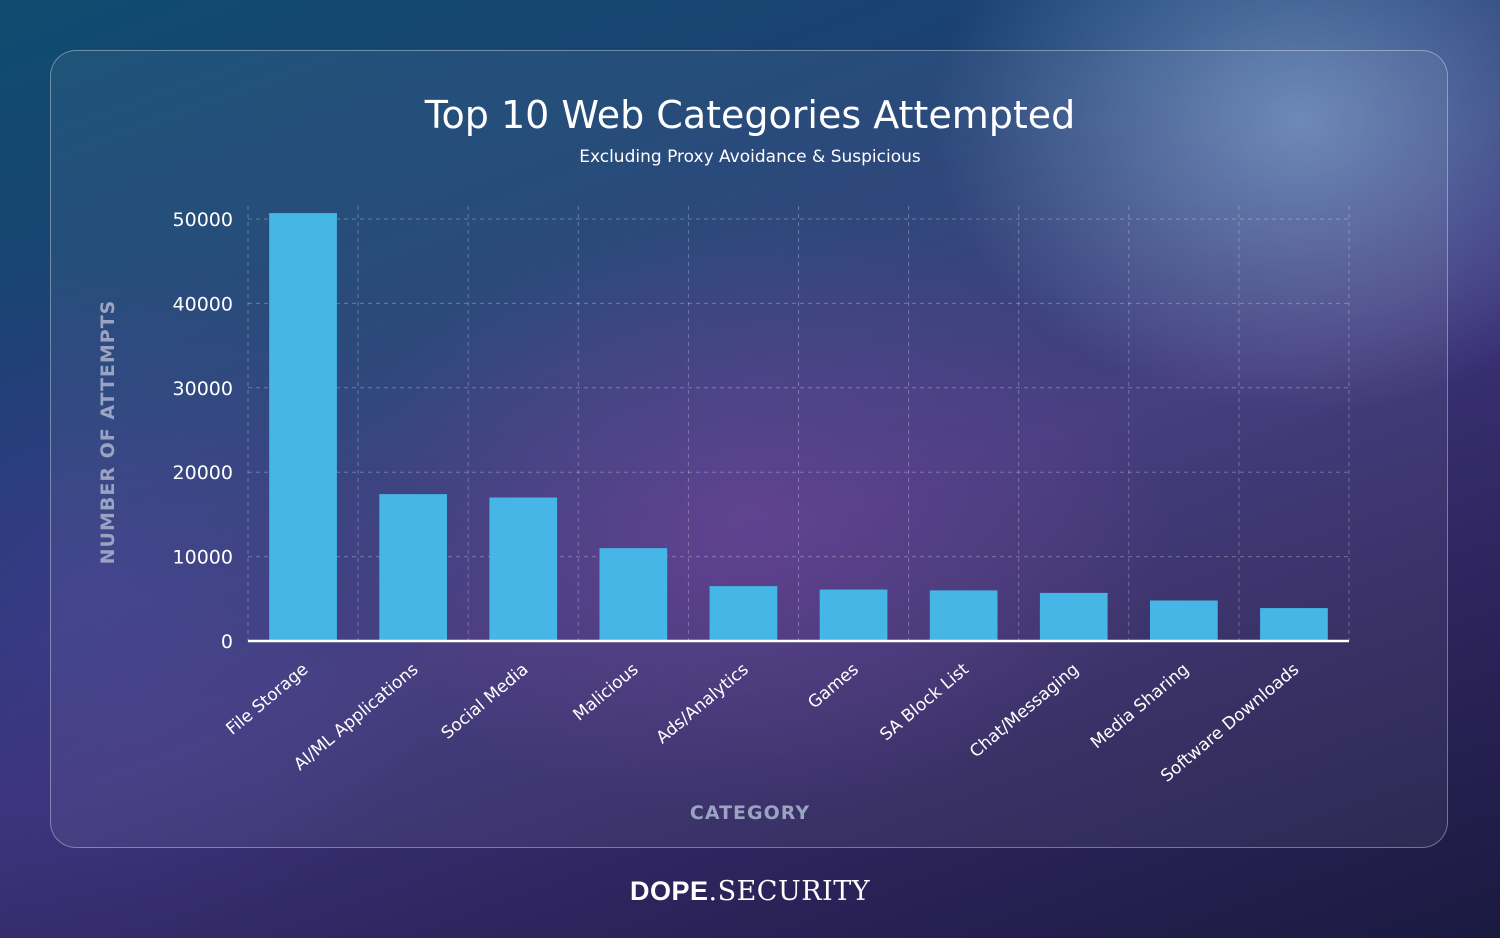  What do you see at coordinates (605, 692) in the screenshot?
I see `x-tick-label: Malicious` at bounding box center [605, 692].